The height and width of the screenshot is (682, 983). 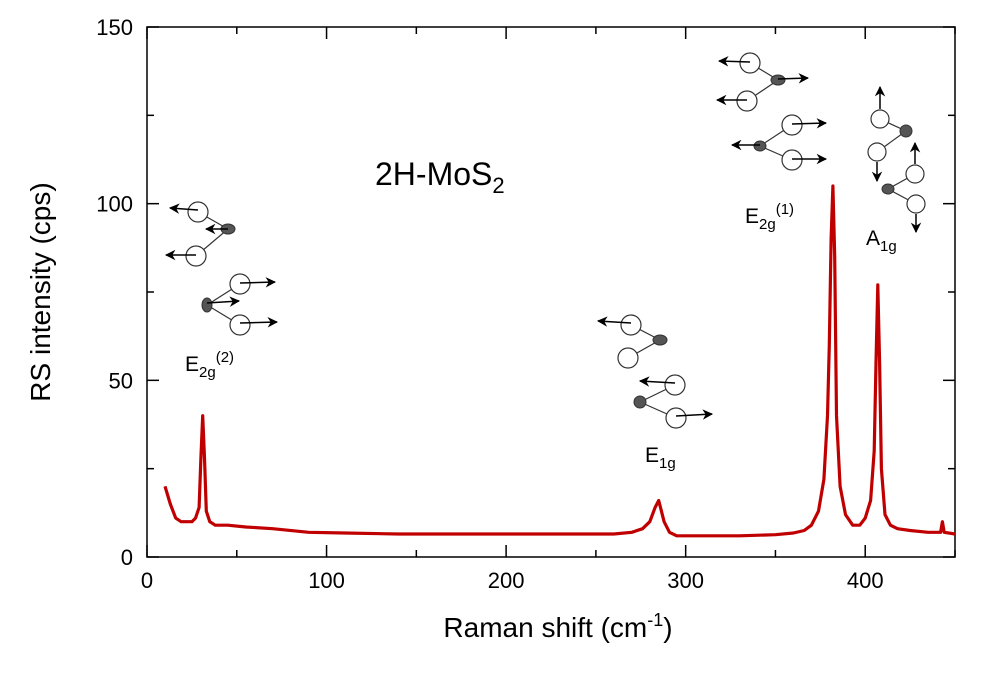 What do you see at coordinates (127, 557) in the screenshot?
I see `y-tick-label: 0` at bounding box center [127, 557].